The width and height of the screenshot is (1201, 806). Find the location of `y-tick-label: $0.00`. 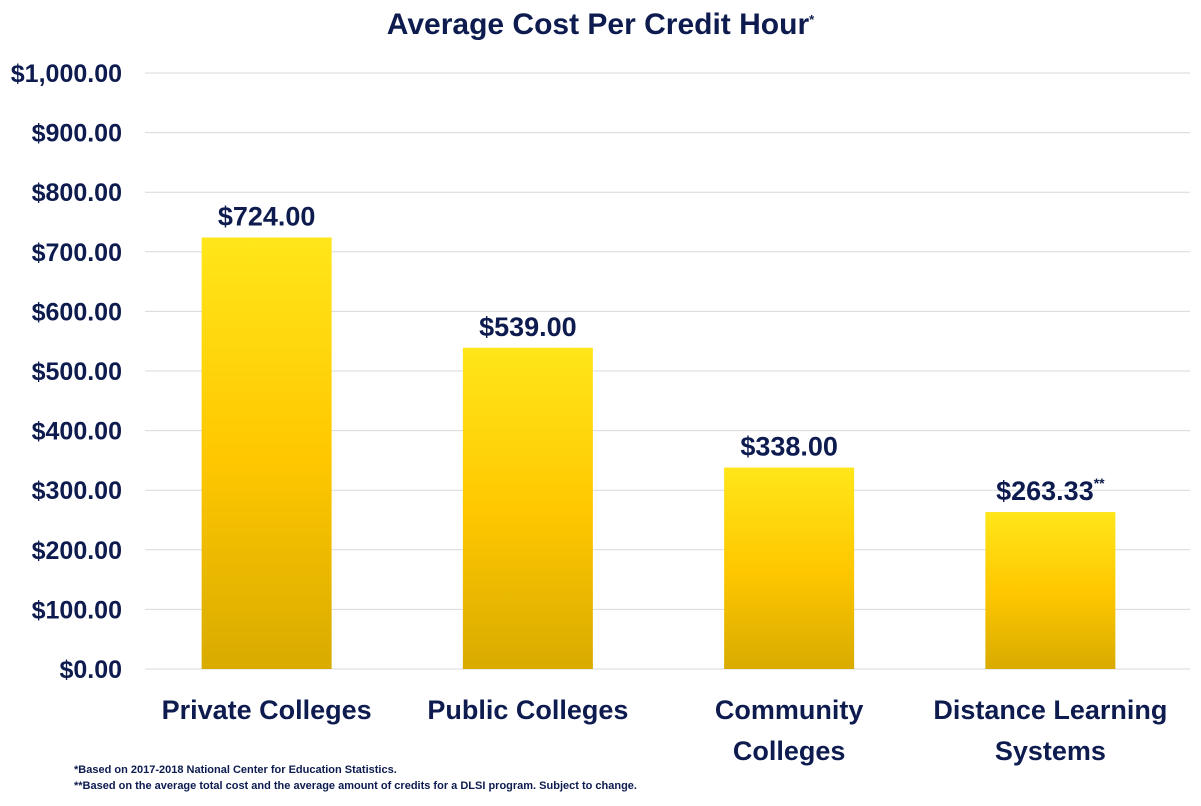

y-tick-label: $0.00 is located at coordinates (90, 670).